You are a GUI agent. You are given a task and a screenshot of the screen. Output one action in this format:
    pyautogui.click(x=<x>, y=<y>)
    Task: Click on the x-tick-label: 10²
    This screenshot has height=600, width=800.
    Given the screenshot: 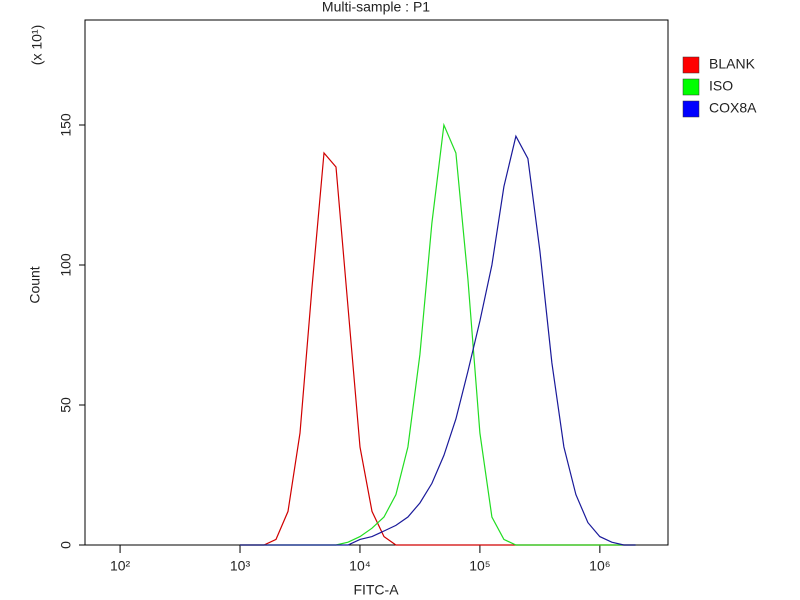 What is the action you would take?
    pyautogui.click(x=120, y=566)
    